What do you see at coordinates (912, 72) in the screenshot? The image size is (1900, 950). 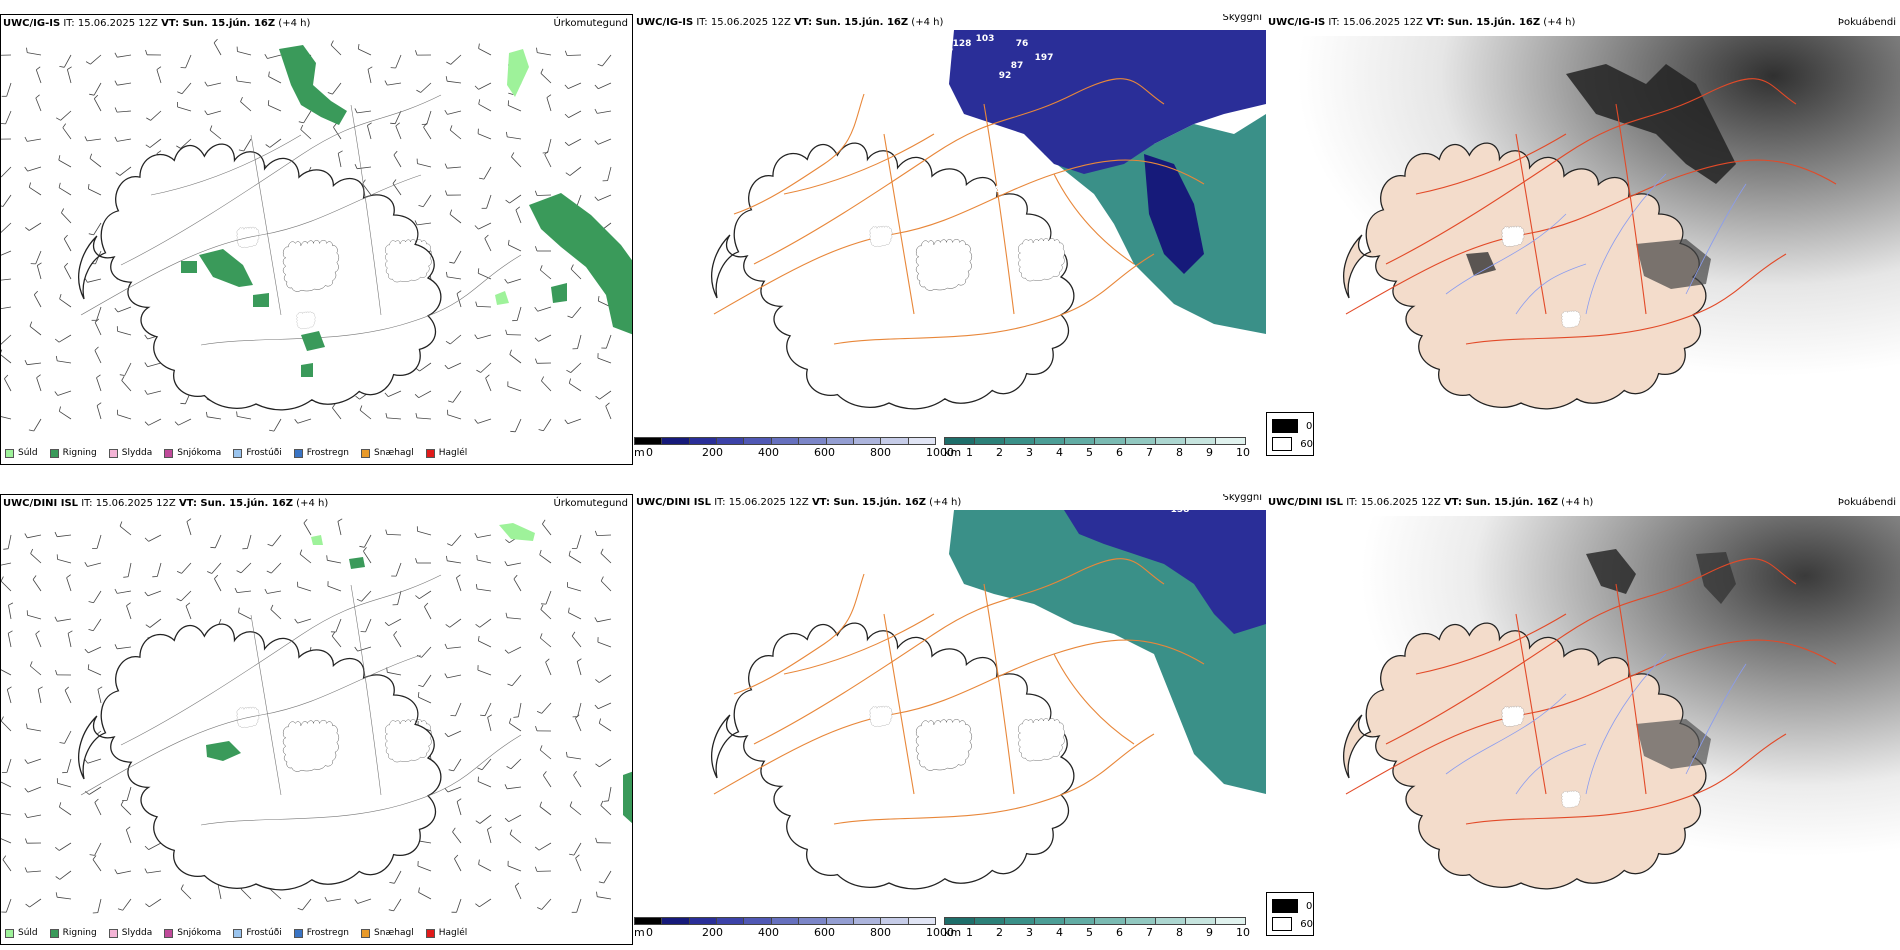 I see `ceiling-value-label: 87` at bounding box center [912, 72].